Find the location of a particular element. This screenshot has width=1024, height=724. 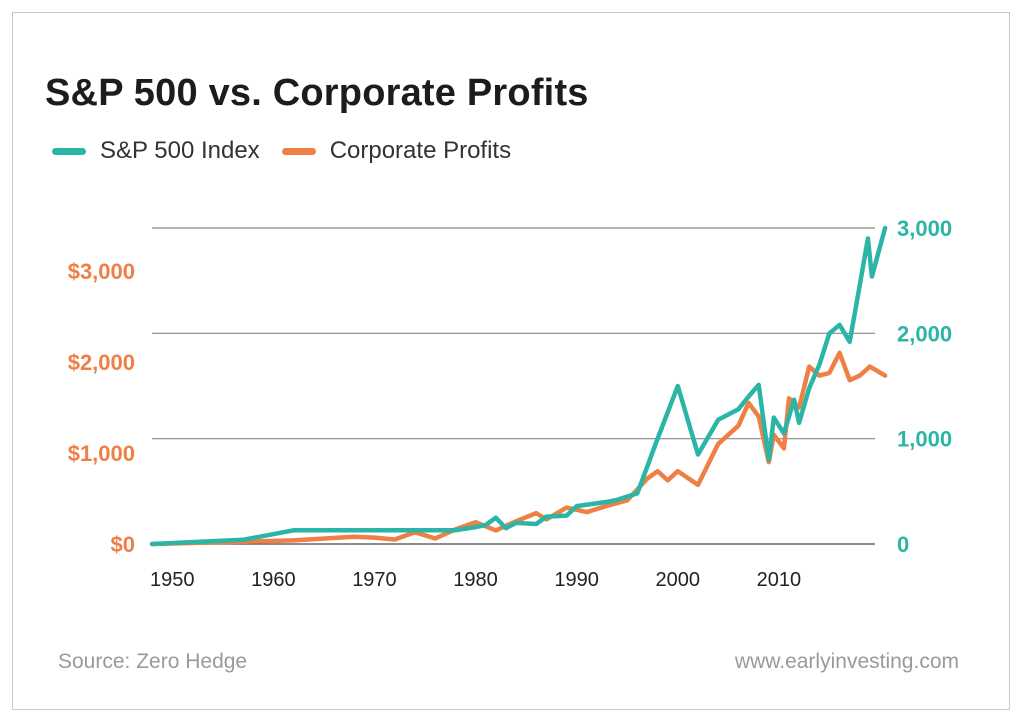

right-axis-tick-label: 1,000 is located at coordinates (924, 439).